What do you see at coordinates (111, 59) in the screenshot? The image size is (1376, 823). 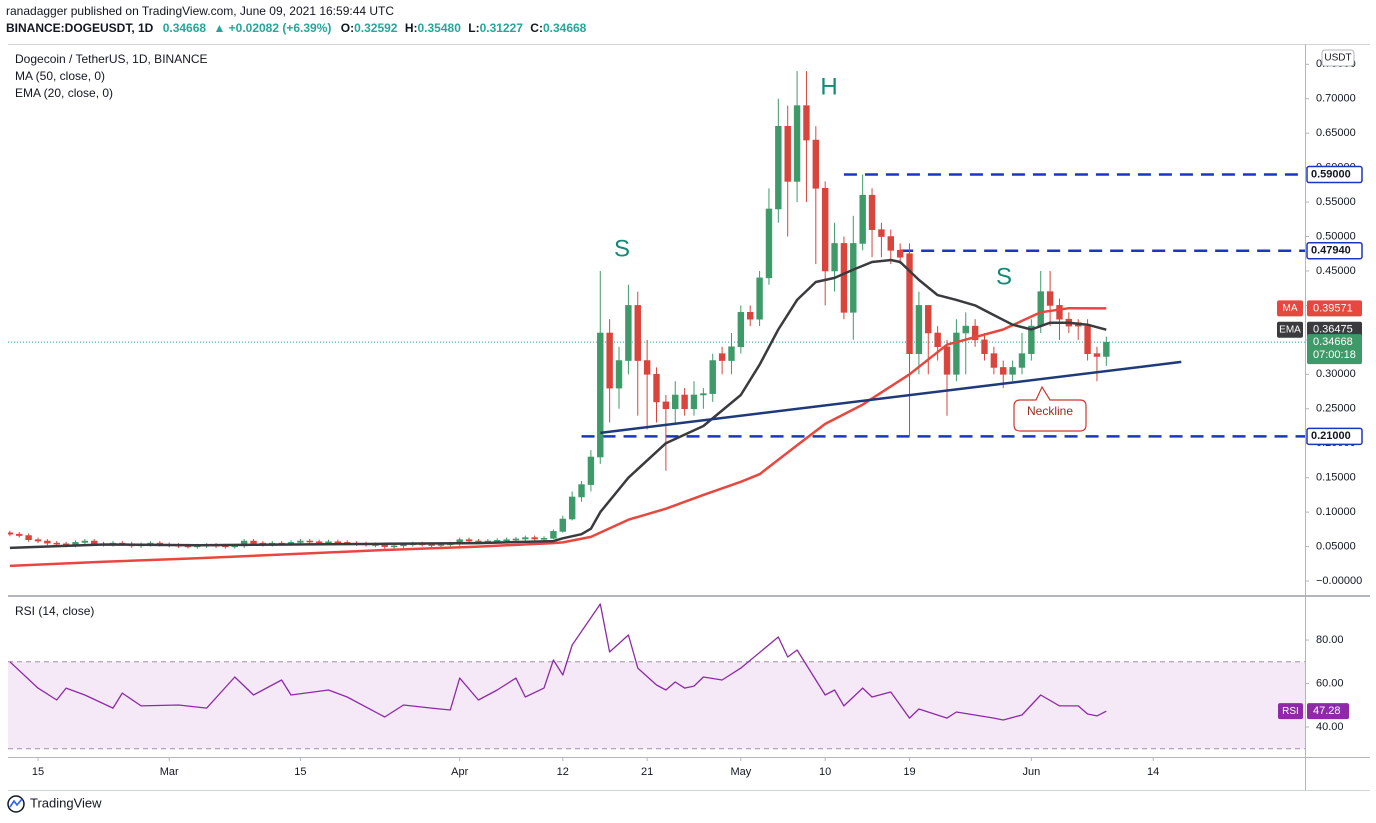 I see `chart-title: Dogecoin / TetherUS, 1D, BINANCE` at bounding box center [111, 59].